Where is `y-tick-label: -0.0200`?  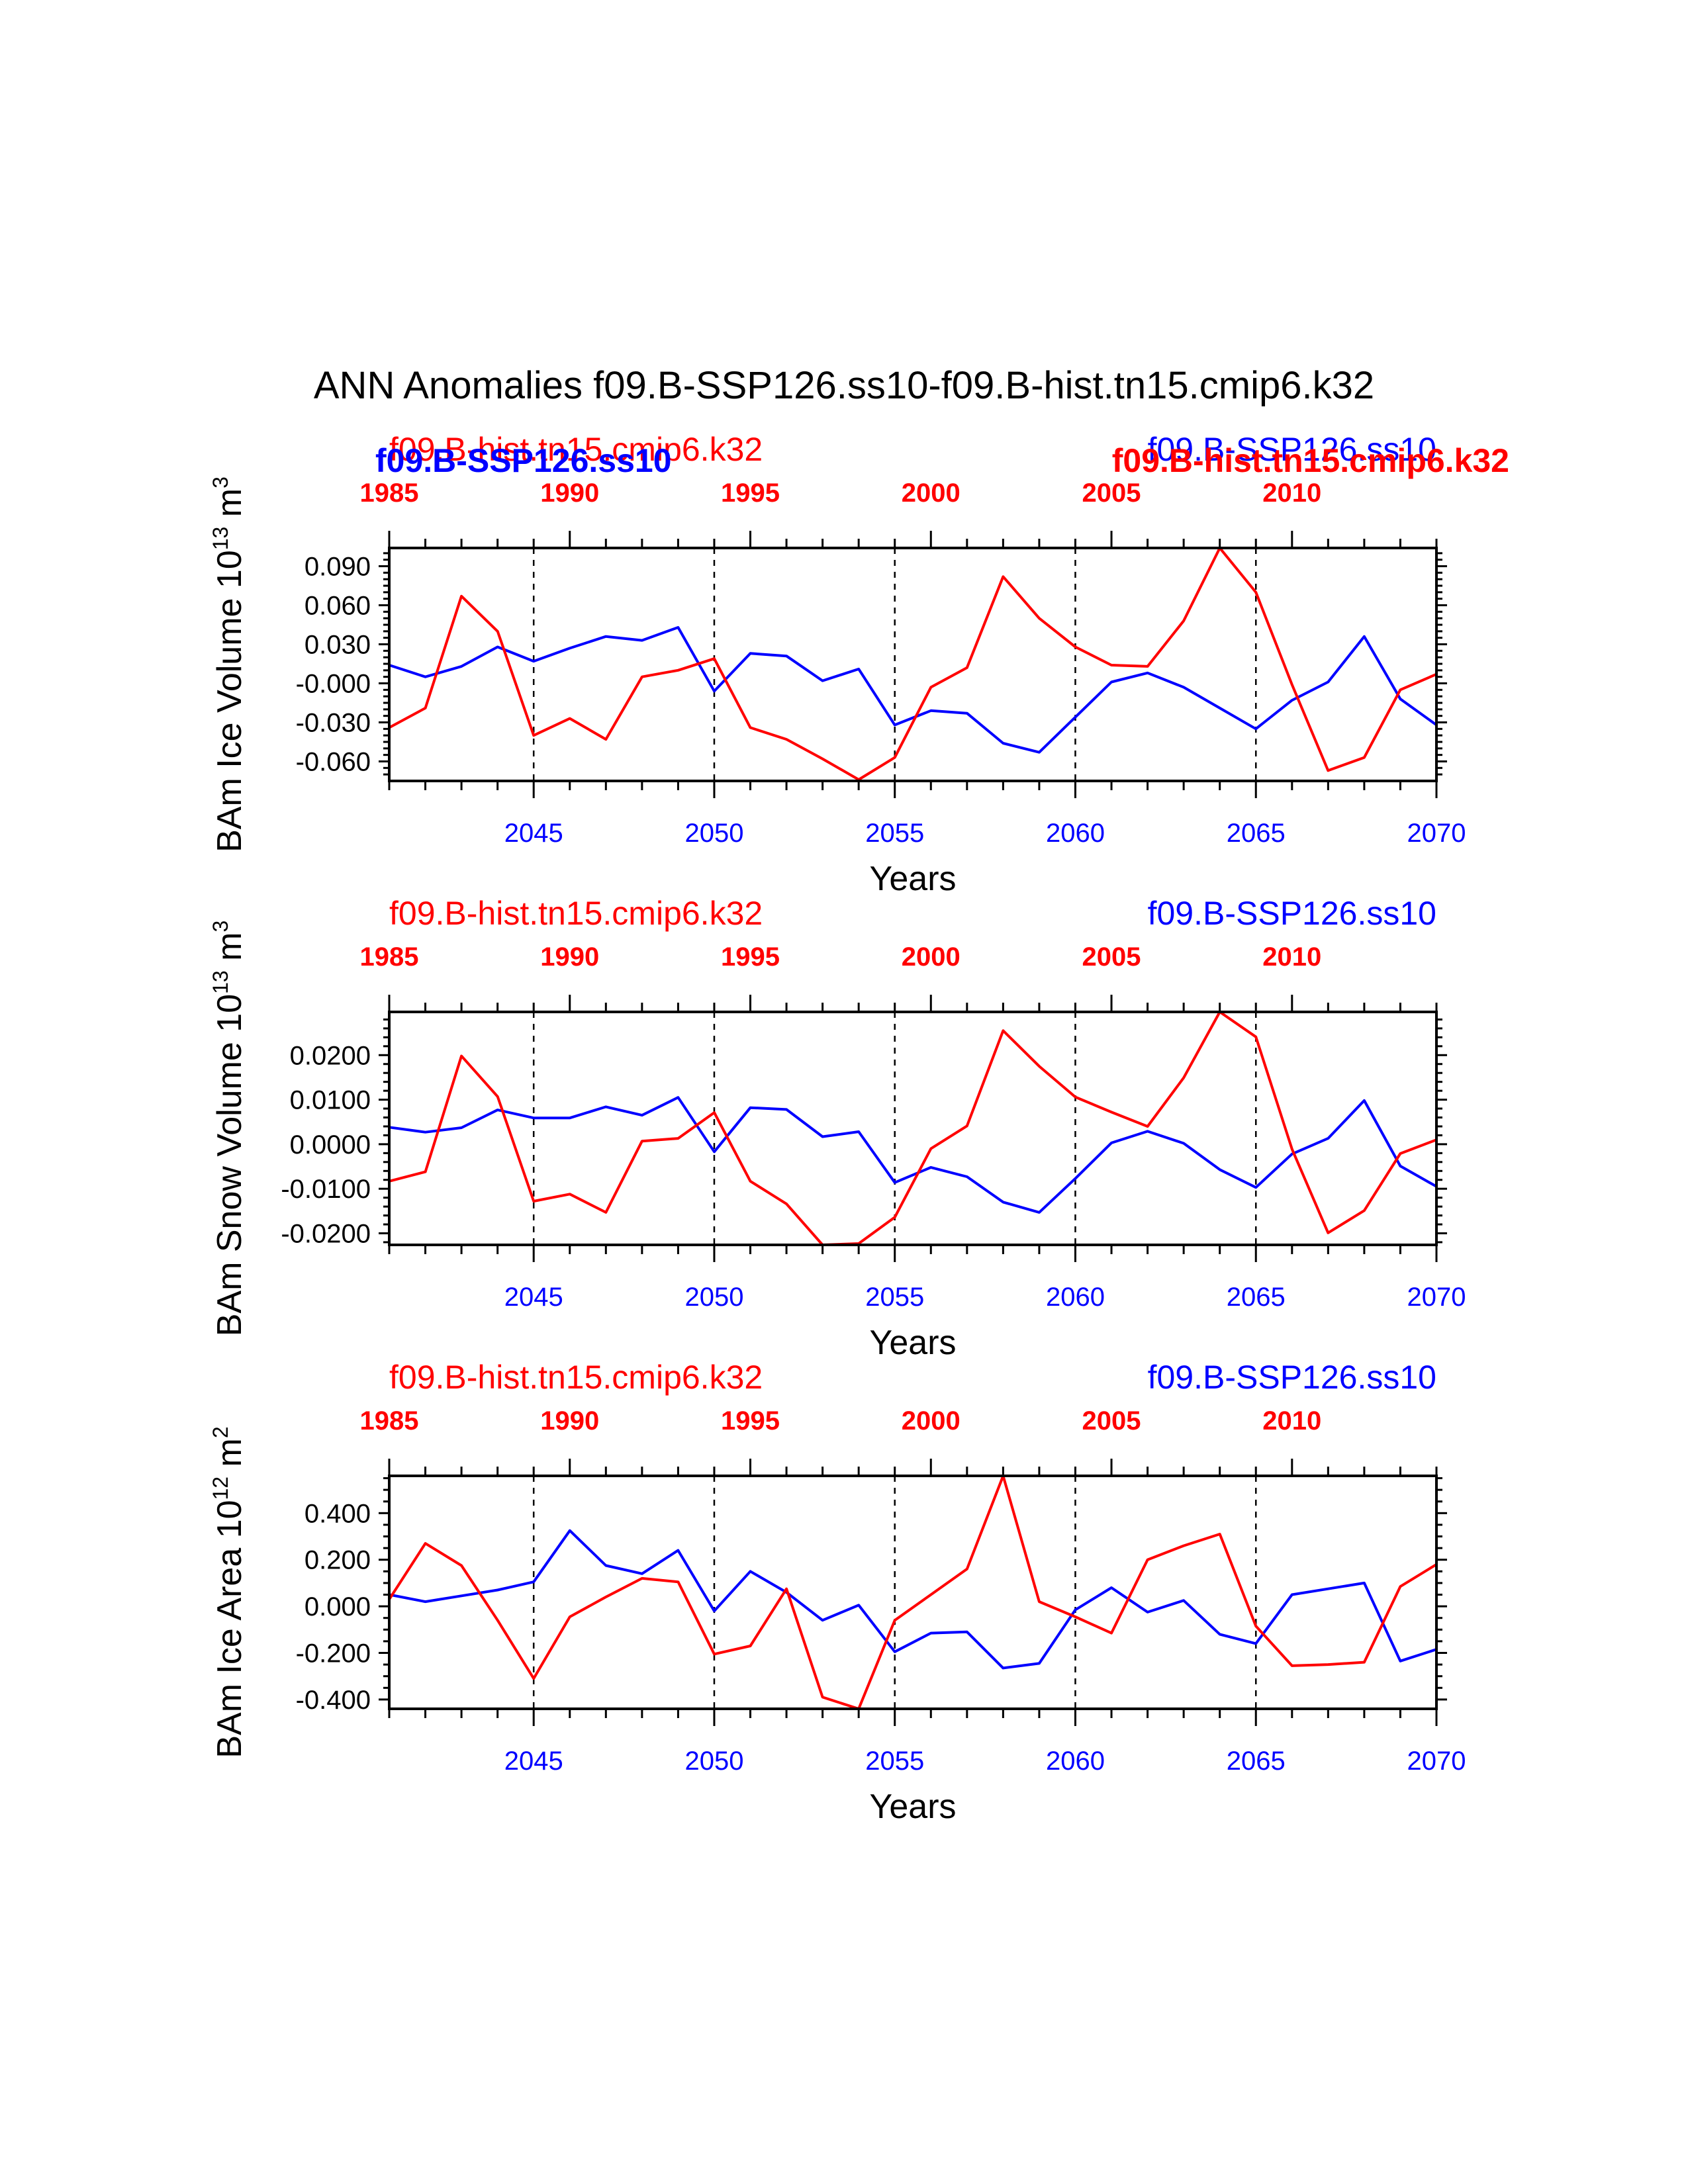
y-tick-label: -0.0200 is located at coordinates (326, 1234).